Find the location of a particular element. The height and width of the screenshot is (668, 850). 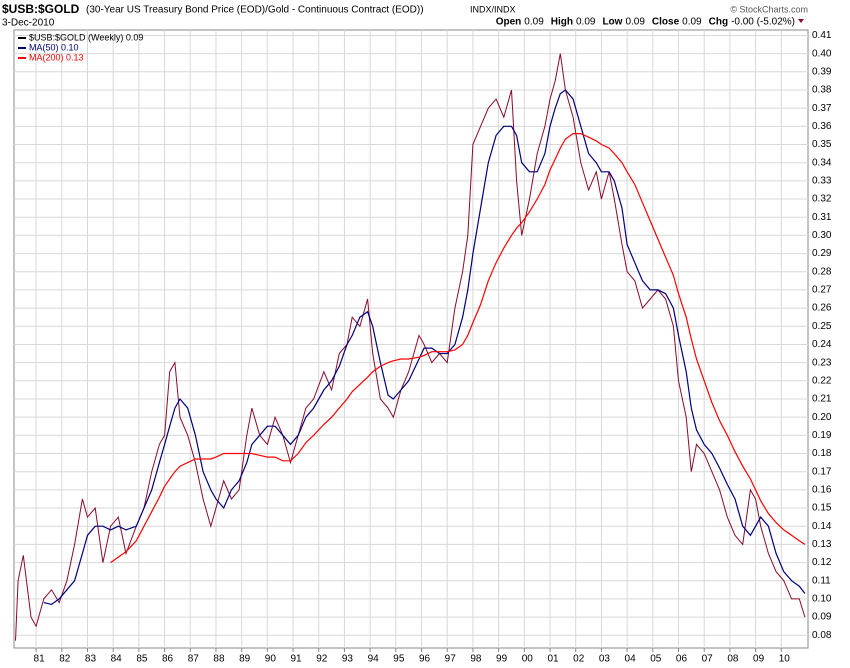

y-tick-label: 0.17 is located at coordinates (822, 471).